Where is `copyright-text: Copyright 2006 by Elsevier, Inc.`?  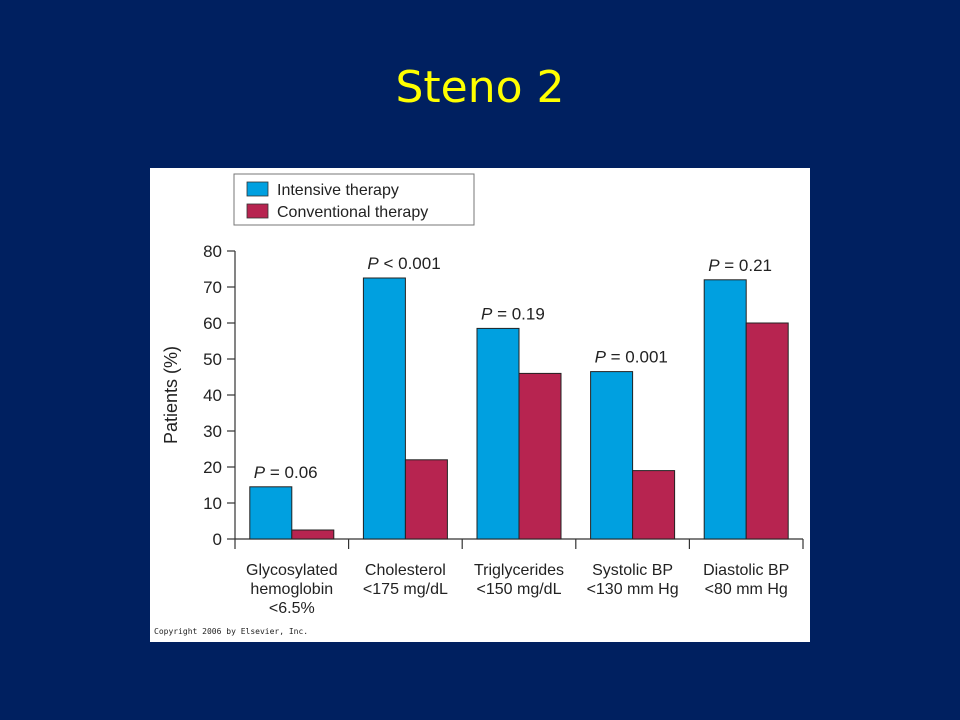 copyright-text: Copyright 2006 by Elsevier, Inc. is located at coordinates (231, 631).